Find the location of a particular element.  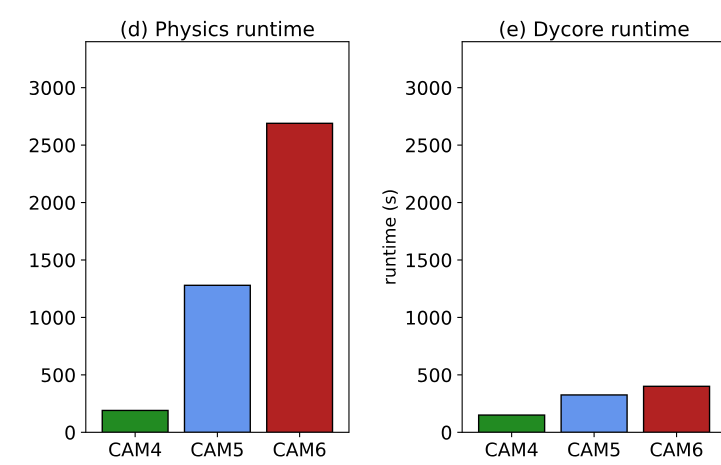

y-axis-title: runtime (s) is located at coordinates (390, 237).